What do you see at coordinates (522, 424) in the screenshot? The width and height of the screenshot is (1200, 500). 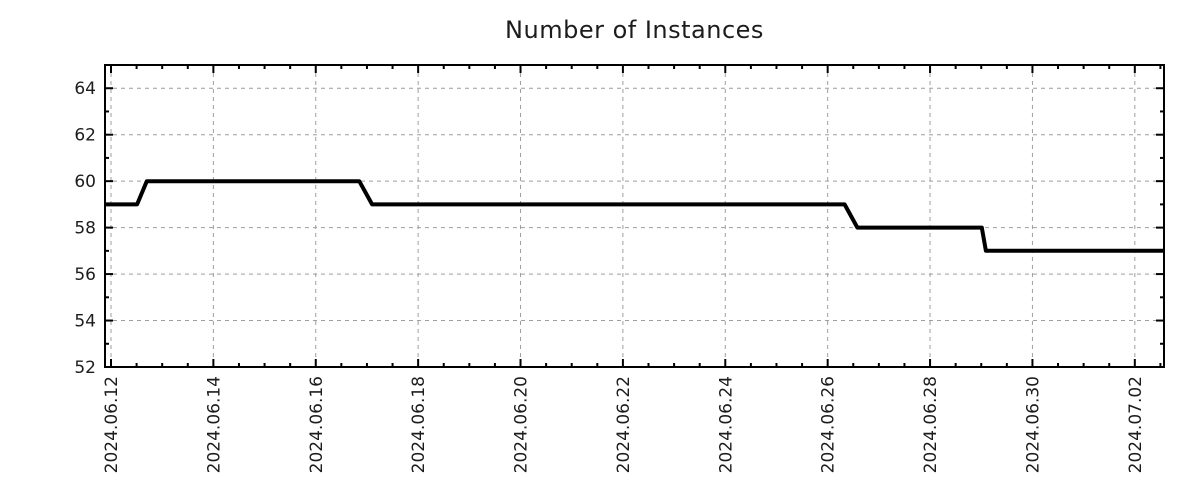 I see `x-tick-label: 2024.06.20` at bounding box center [522, 424].